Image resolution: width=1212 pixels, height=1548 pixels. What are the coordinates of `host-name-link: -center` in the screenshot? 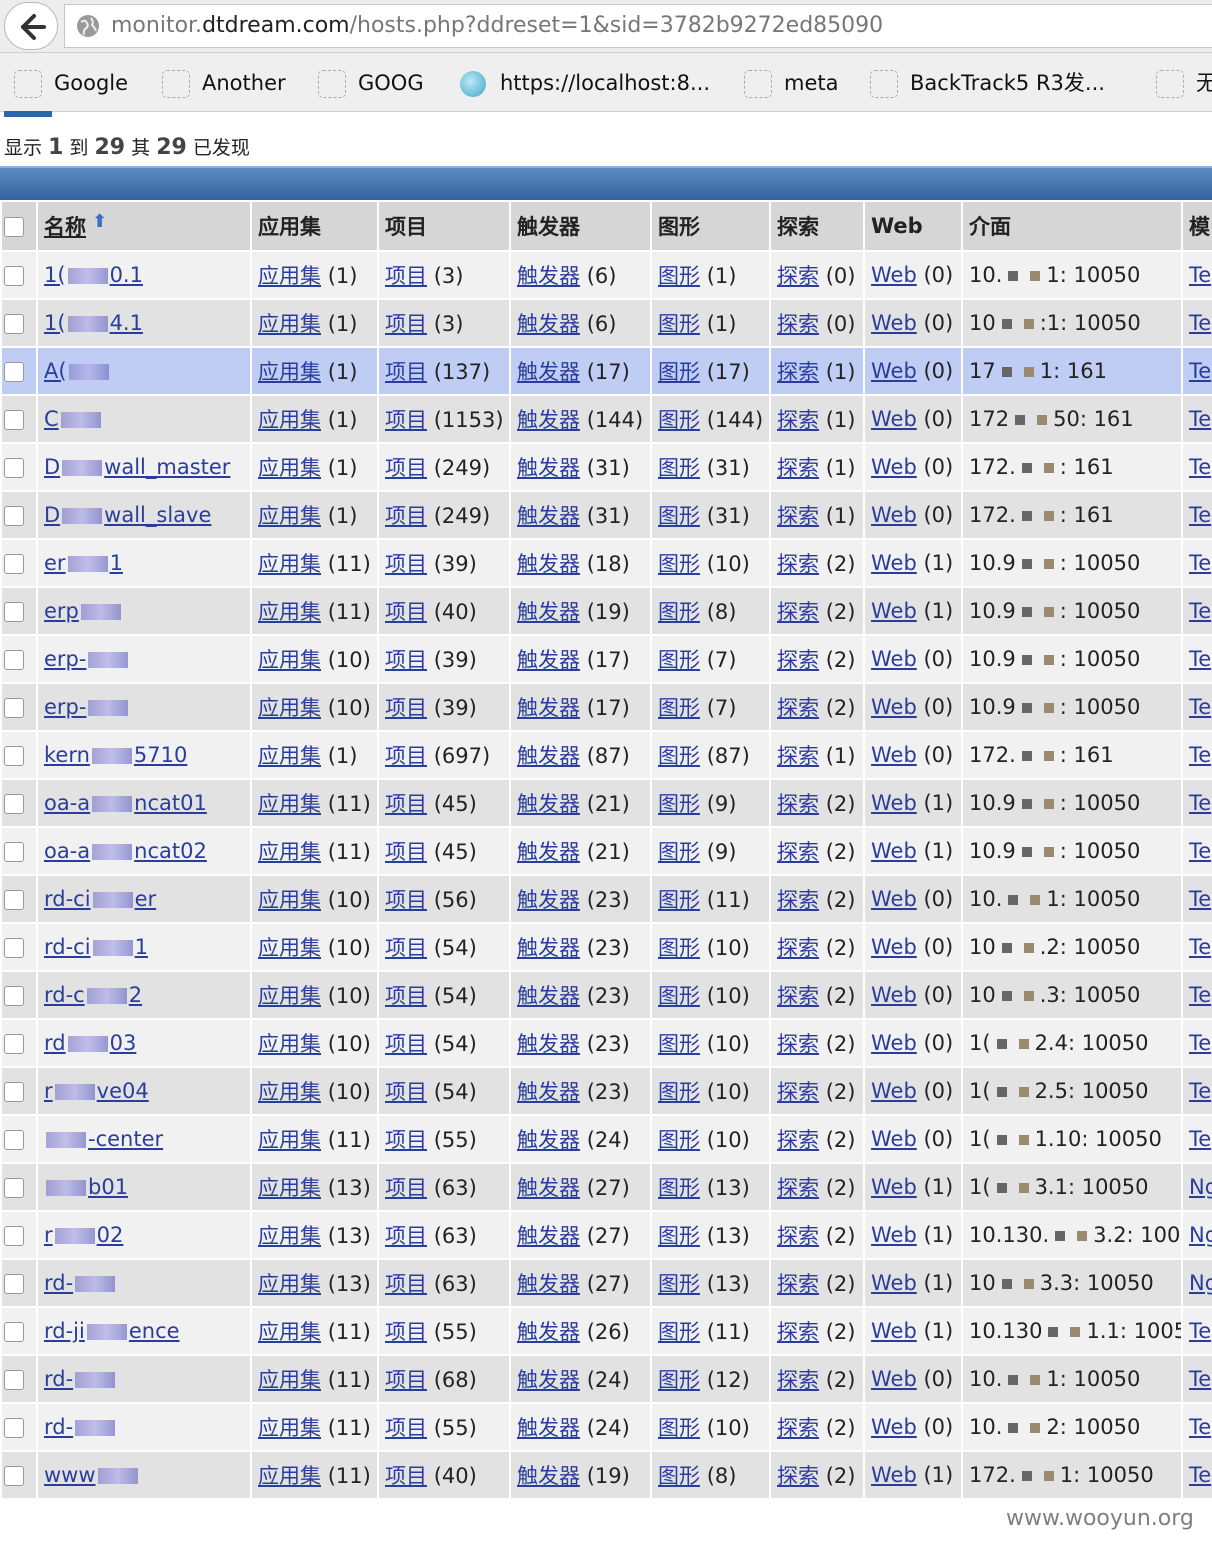 It's located at (103, 1139).